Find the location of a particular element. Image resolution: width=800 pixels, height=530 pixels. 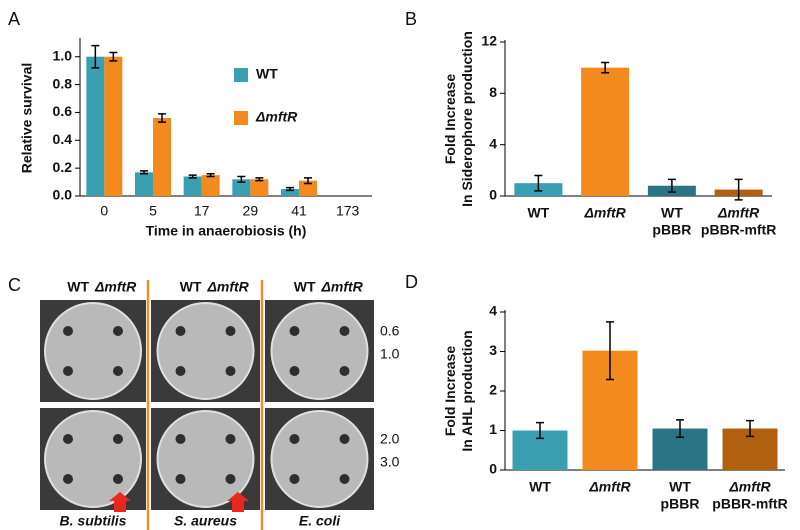

y-axis-label: Relative survival is located at coordinates (27, 118).